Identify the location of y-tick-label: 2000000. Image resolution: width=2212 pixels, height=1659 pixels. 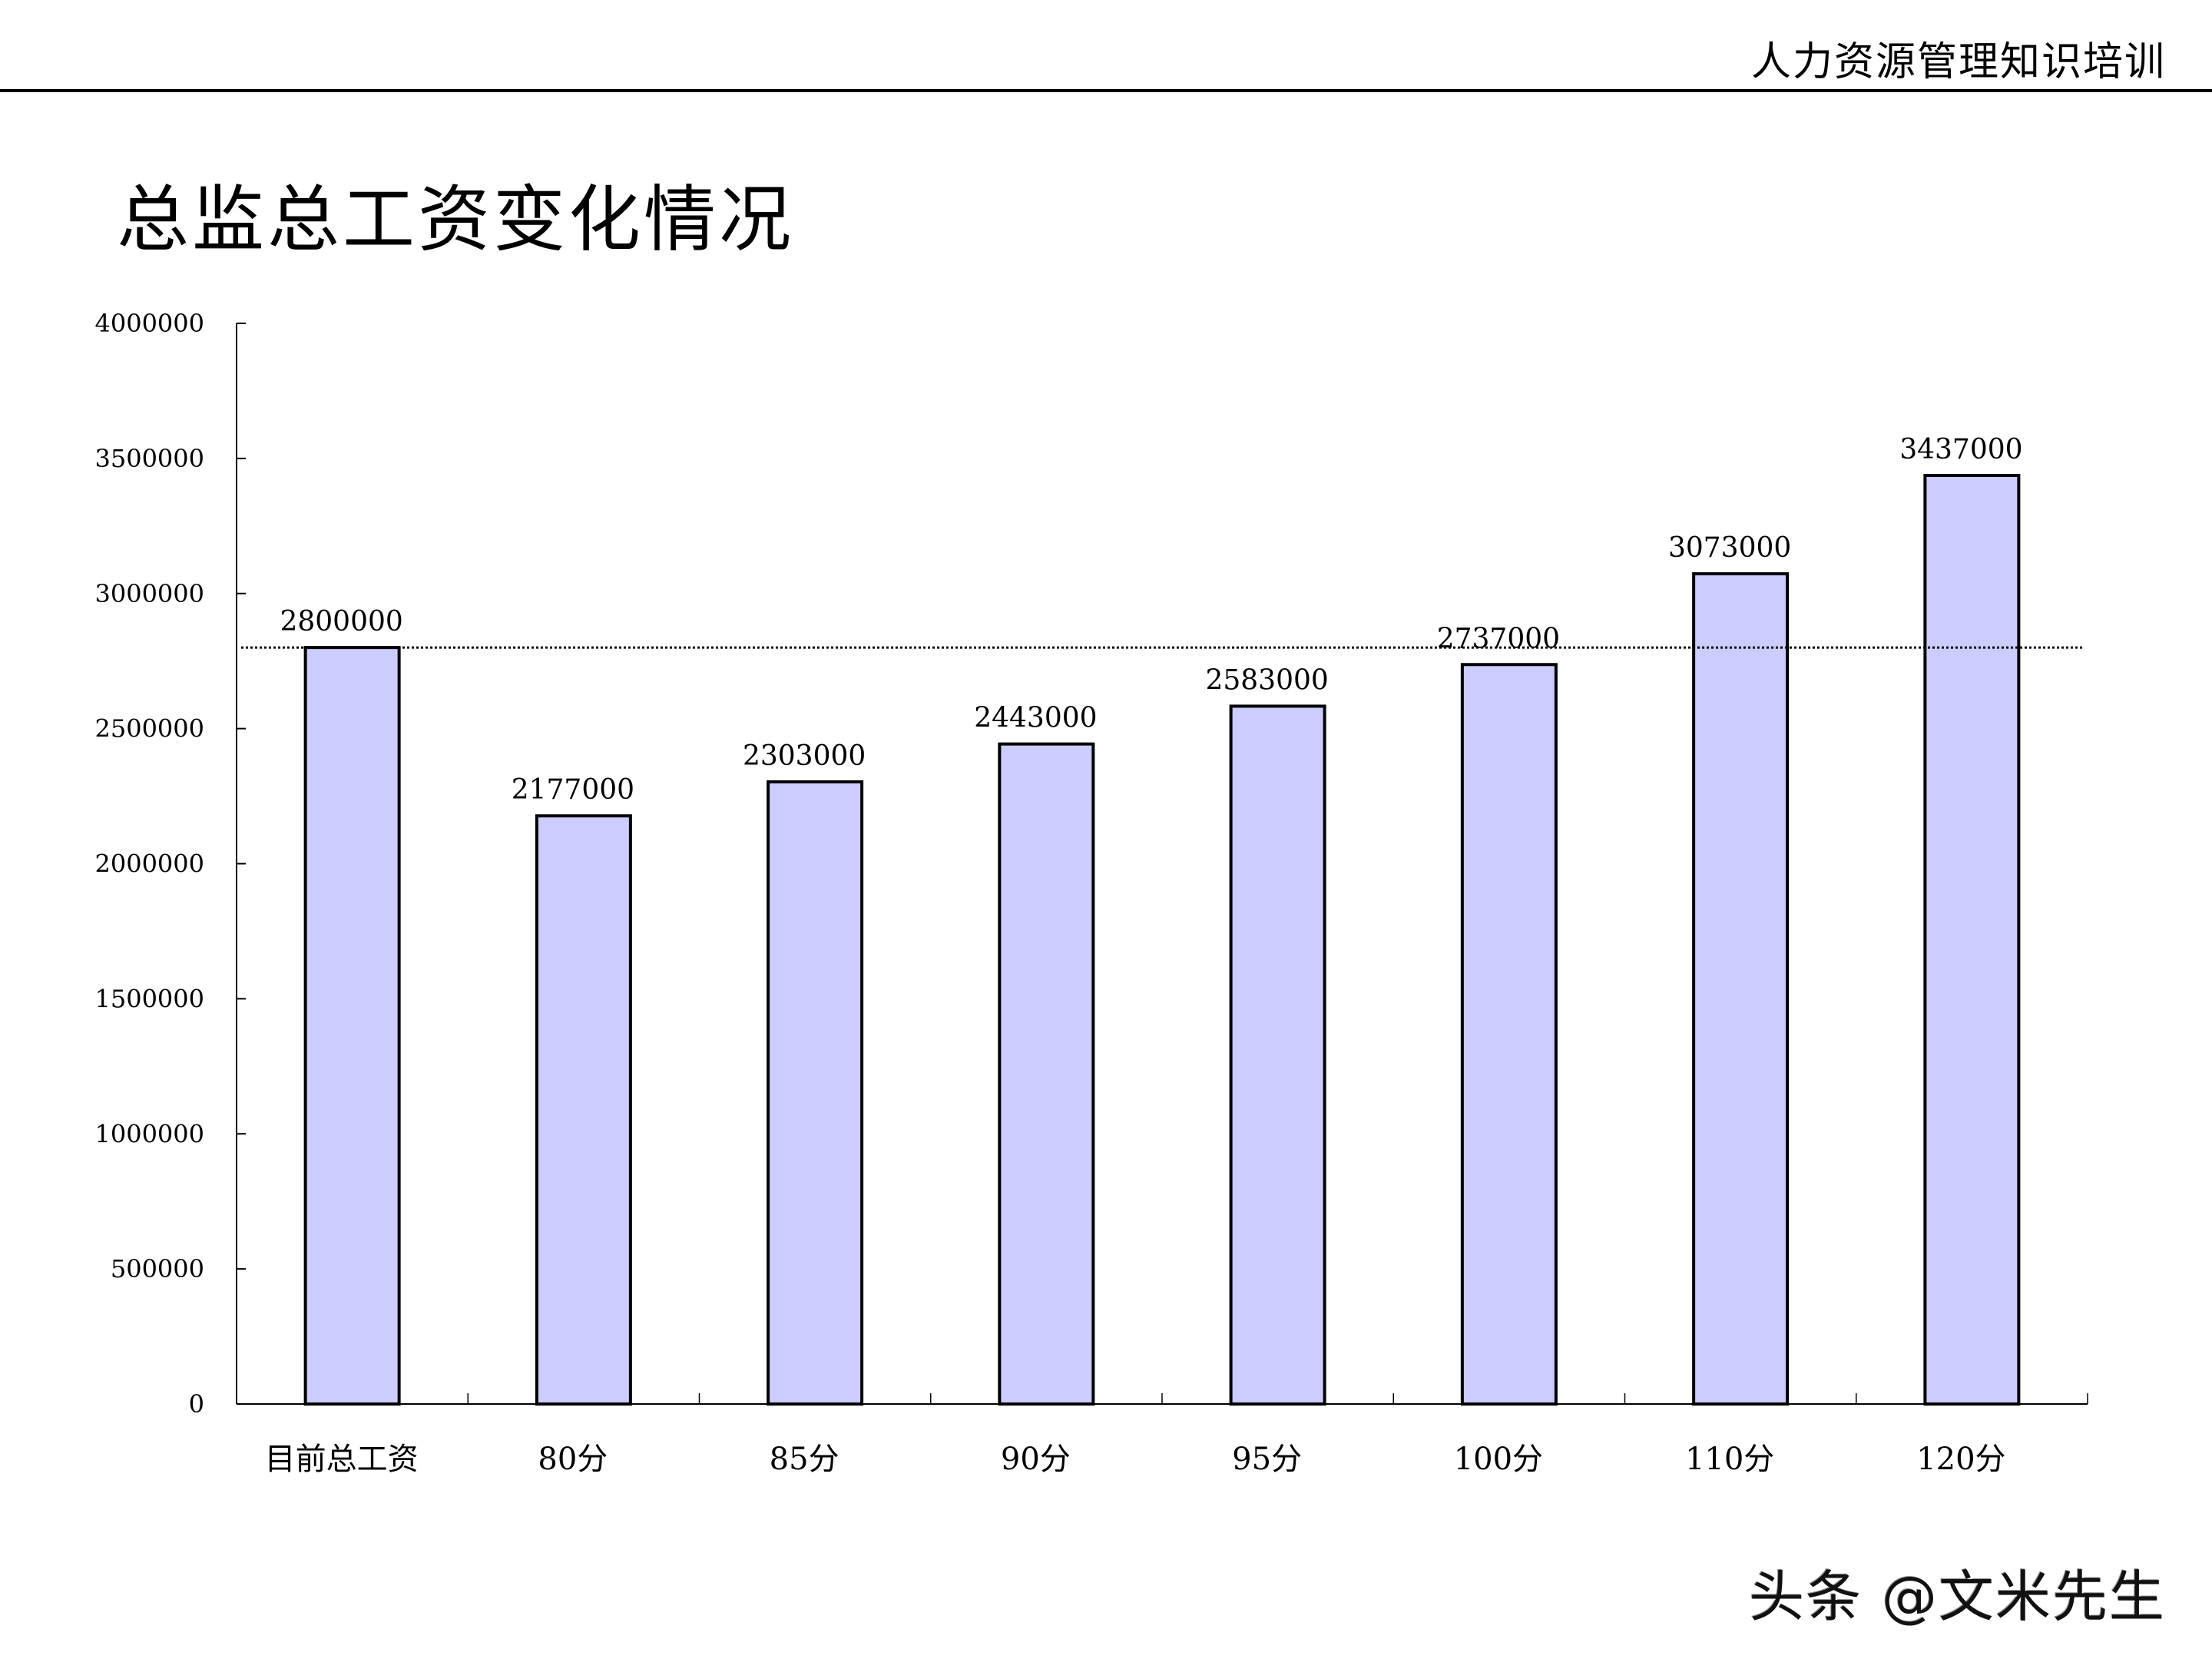
(149, 864).